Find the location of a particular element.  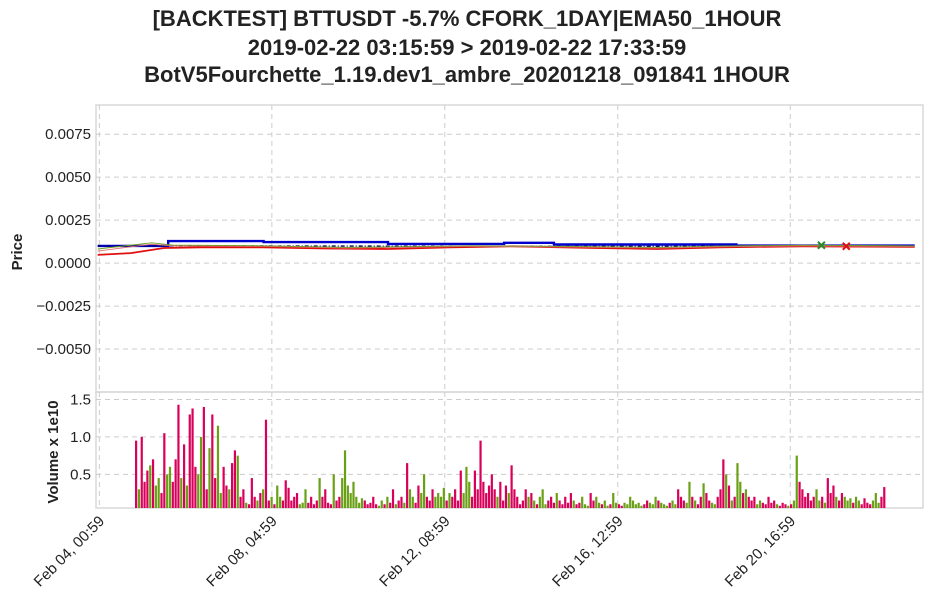

trade-marker is located at coordinates (846, 246).